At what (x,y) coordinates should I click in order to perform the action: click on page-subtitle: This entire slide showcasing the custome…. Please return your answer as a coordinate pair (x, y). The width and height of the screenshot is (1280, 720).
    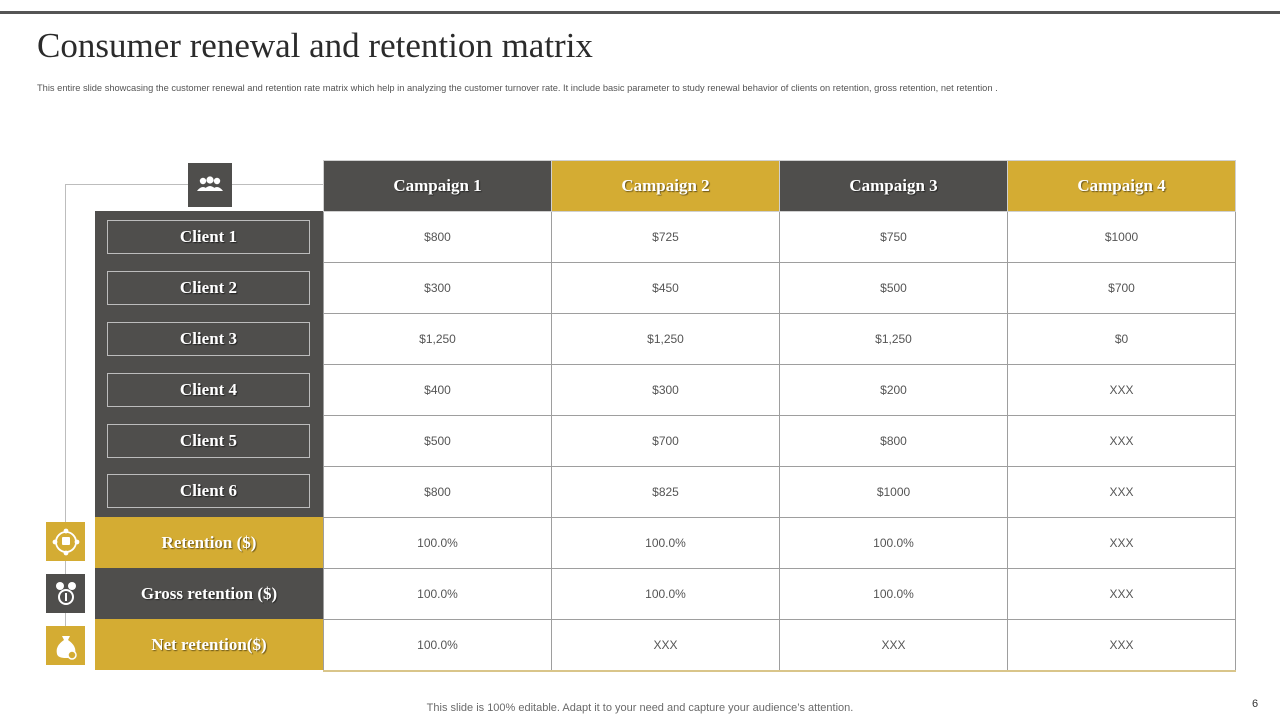
    Looking at the image, I should click on (517, 88).